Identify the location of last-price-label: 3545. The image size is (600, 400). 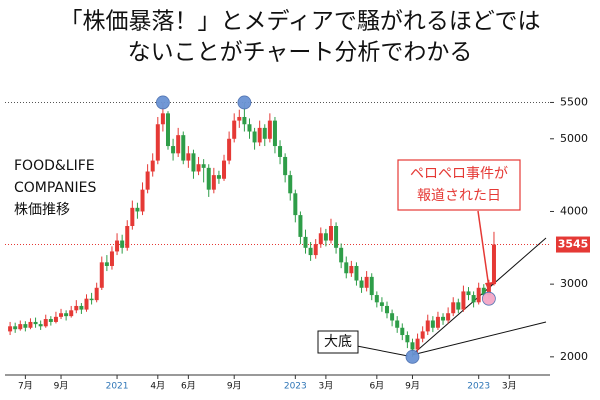
(573, 244).